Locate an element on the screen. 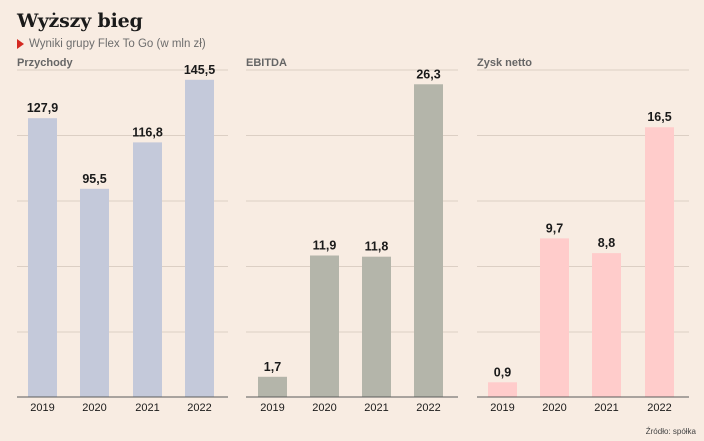 This screenshot has width=704, height=441. triangle-marker-icon is located at coordinates (20, 44).